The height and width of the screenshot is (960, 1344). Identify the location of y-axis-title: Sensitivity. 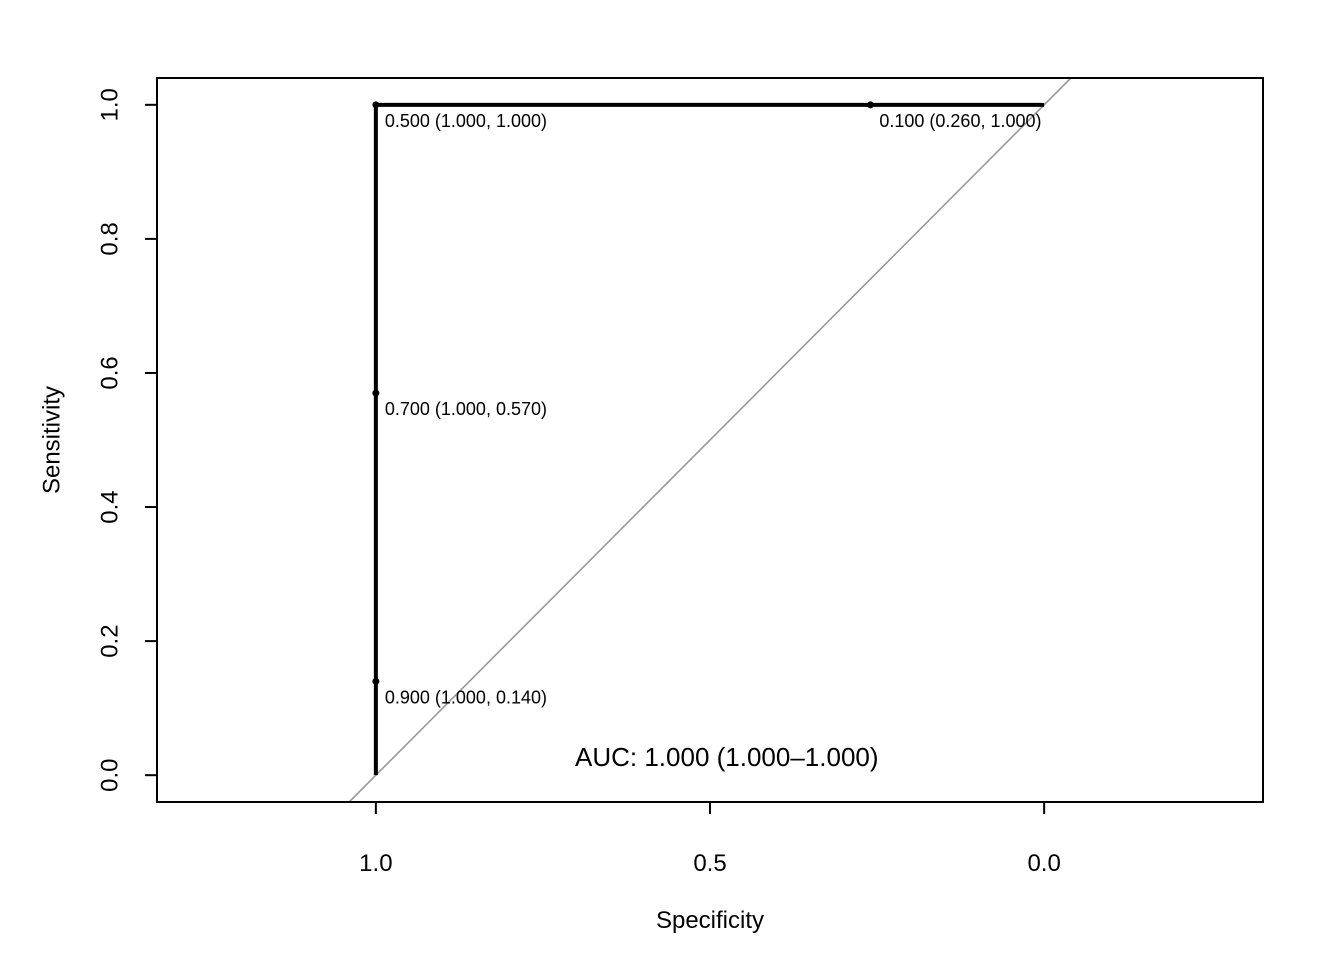
(52, 440).